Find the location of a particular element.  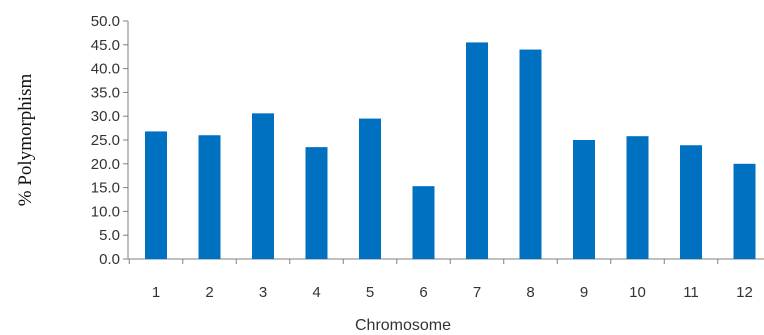

y-tick-label: 35.0 is located at coordinates (105, 92).